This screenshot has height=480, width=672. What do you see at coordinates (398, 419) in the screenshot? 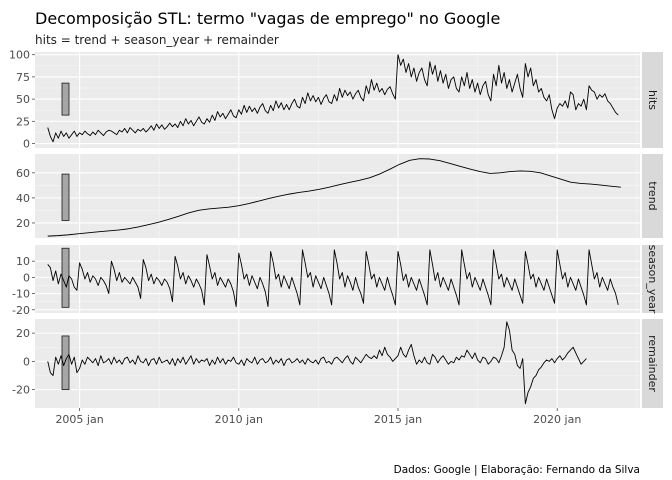
I see `x-tick-label: 2015 jan` at bounding box center [398, 419].